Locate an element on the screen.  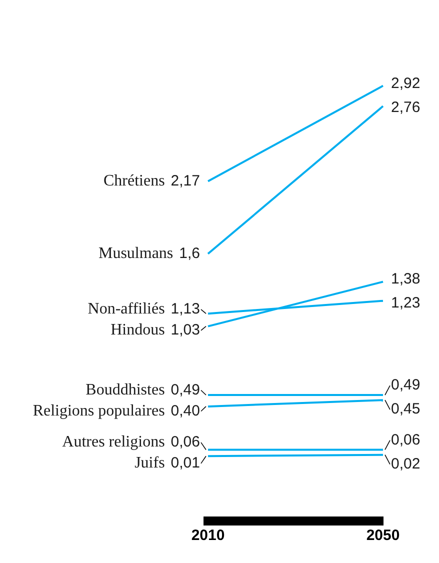
data-label: 1,38 is located at coordinates (405, 279).